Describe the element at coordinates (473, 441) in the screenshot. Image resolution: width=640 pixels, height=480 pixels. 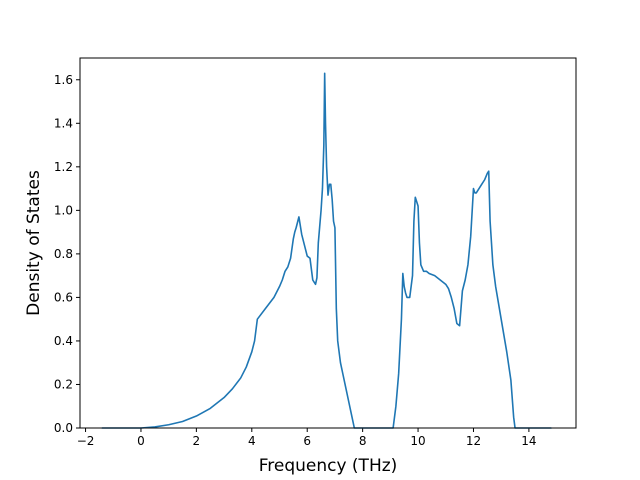
I see `x-tick-label: 12` at that location.